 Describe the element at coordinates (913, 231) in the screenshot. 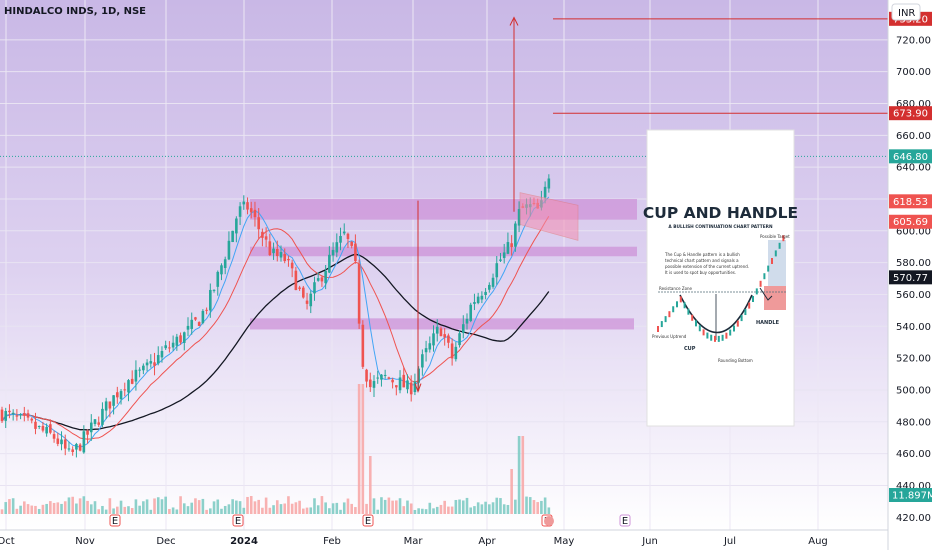

I see `price-tick-label: 600.00` at that location.